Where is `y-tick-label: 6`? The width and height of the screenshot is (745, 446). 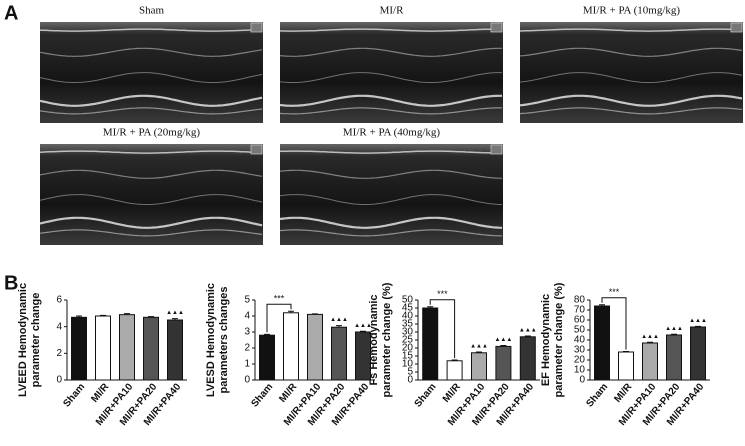 y-tick-label: 6 is located at coordinates (59, 300).